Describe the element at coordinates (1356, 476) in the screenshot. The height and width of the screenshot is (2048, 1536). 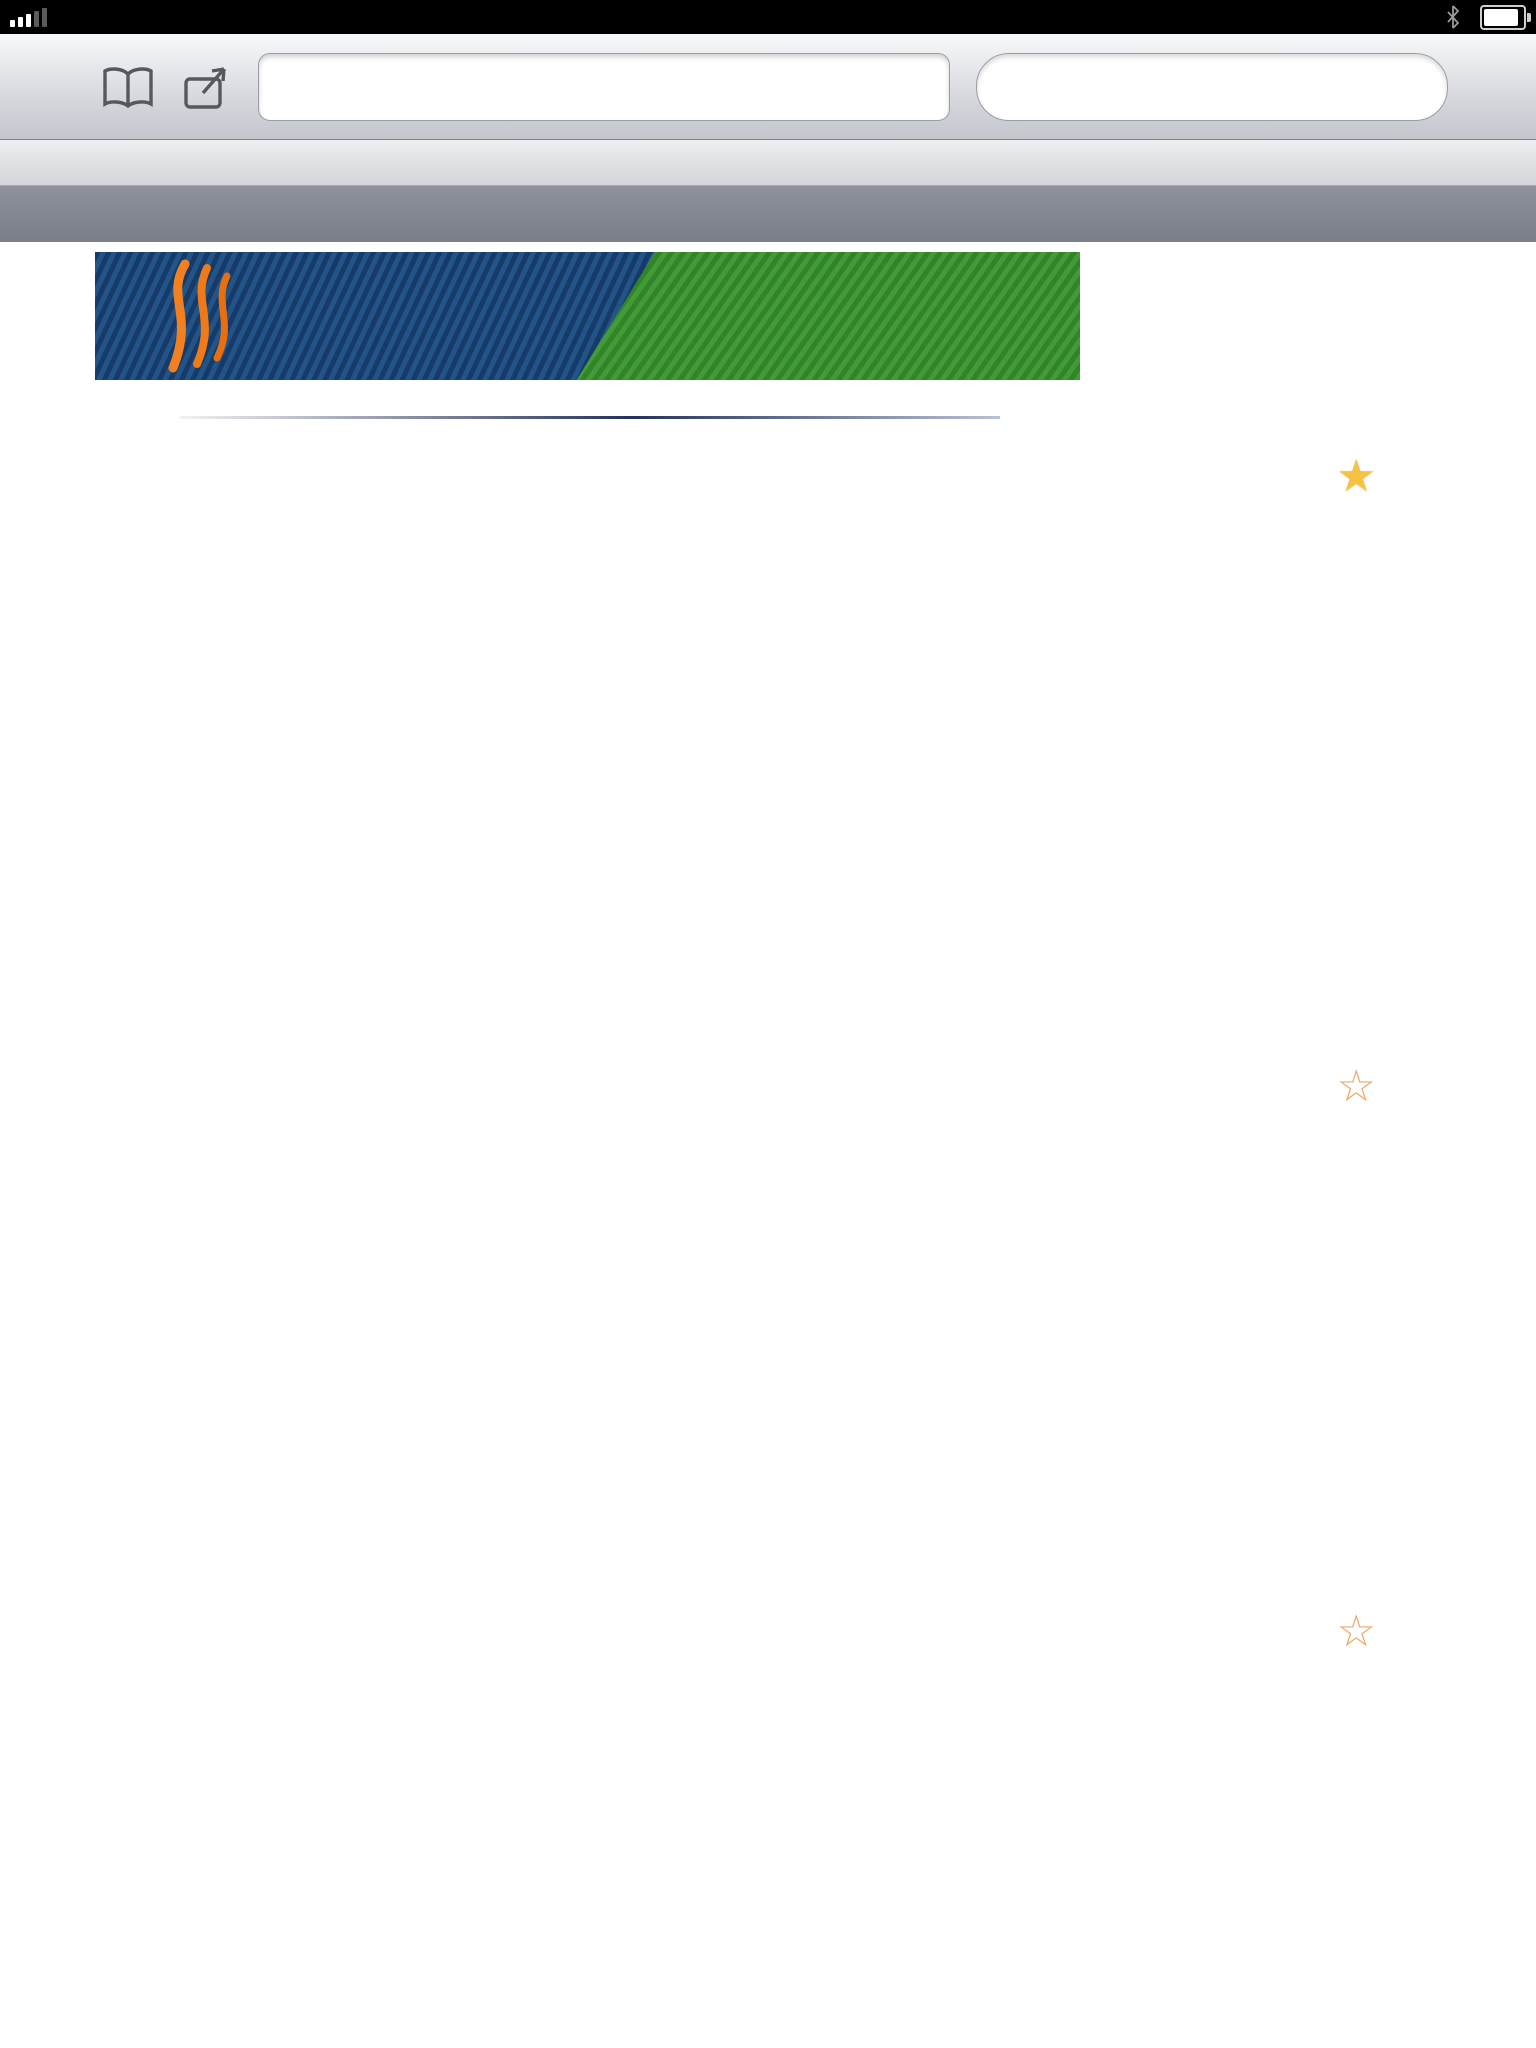
I see `favourite-star-icon: ★` at that location.